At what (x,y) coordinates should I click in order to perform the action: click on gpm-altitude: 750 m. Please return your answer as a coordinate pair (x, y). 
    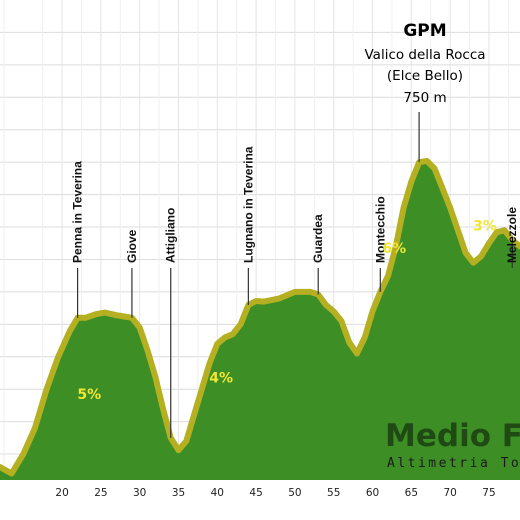
    Looking at the image, I should click on (424, 98).